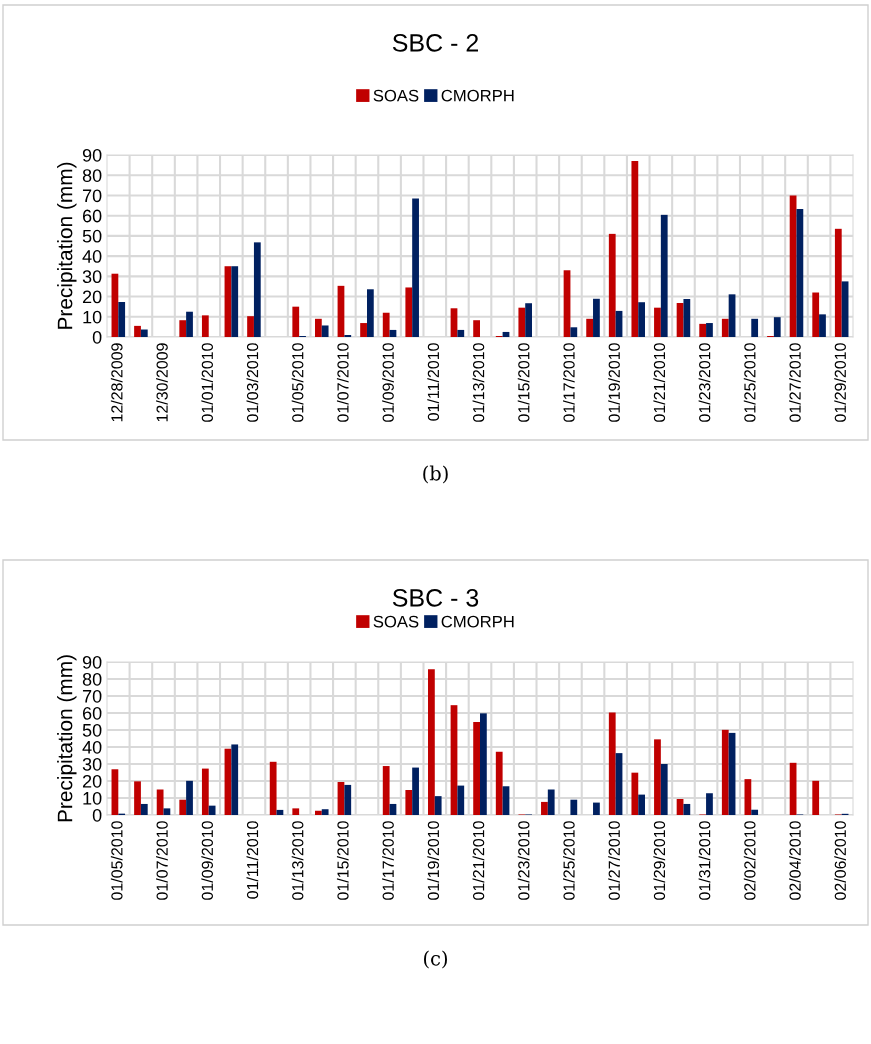 The width and height of the screenshot is (871, 1044). What do you see at coordinates (252, 382) in the screenshot?
I see `x-tick-label: 01/03/2010` at bounding box center [252, 382].